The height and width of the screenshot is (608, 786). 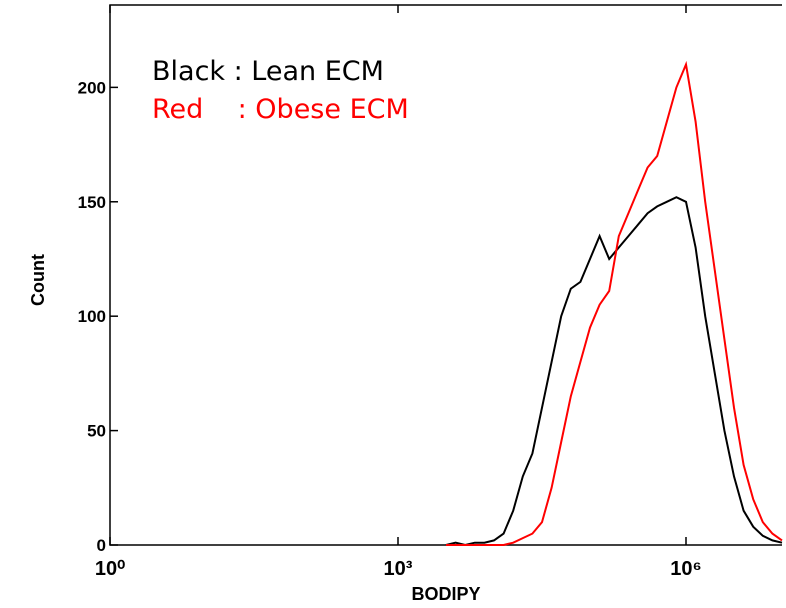 What do you see at coordinates (280, 109) in the screenshot?
I see `legend-entry: Red : Obese ECM` at bounding box center [280, 109].